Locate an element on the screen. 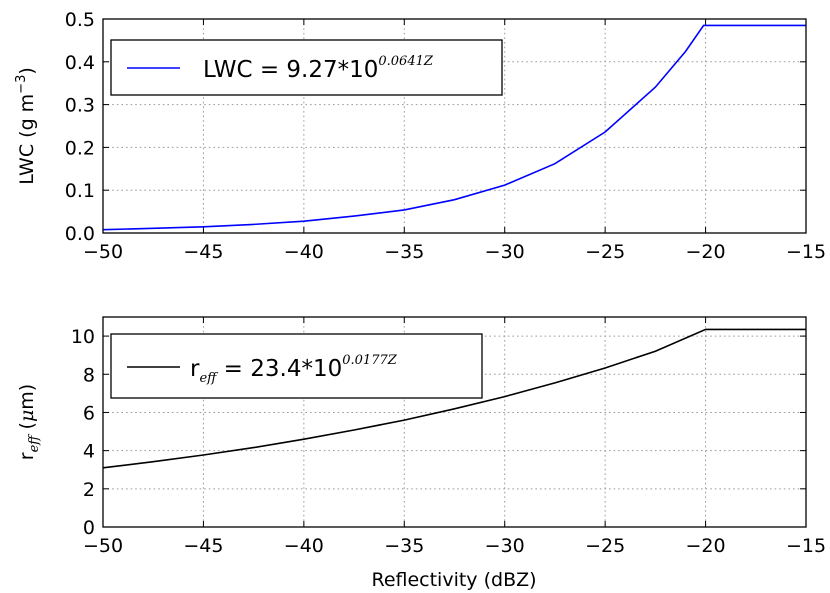  reff-legend: reff = 23.4*100.0177Z is located at coordinates (296, 366).